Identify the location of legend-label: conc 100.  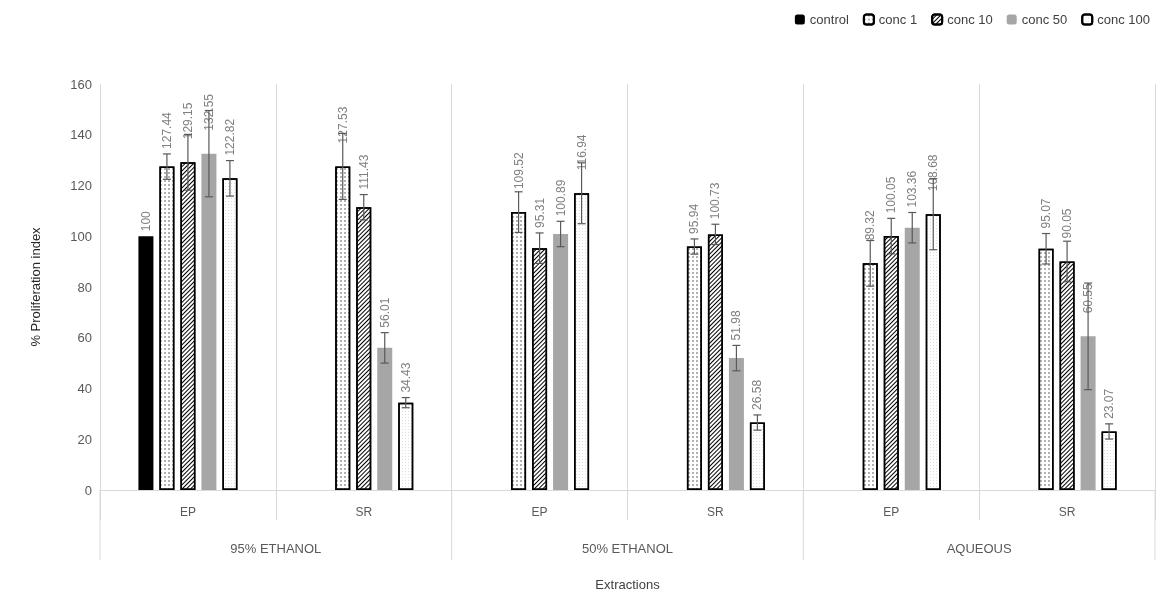
(1123, 19).